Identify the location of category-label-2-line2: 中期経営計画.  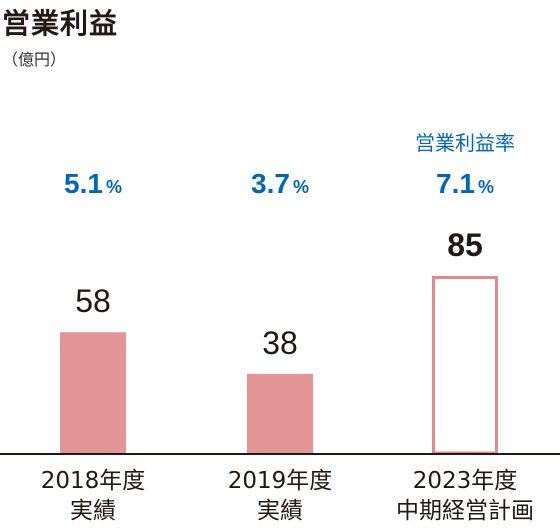
(465, 511).